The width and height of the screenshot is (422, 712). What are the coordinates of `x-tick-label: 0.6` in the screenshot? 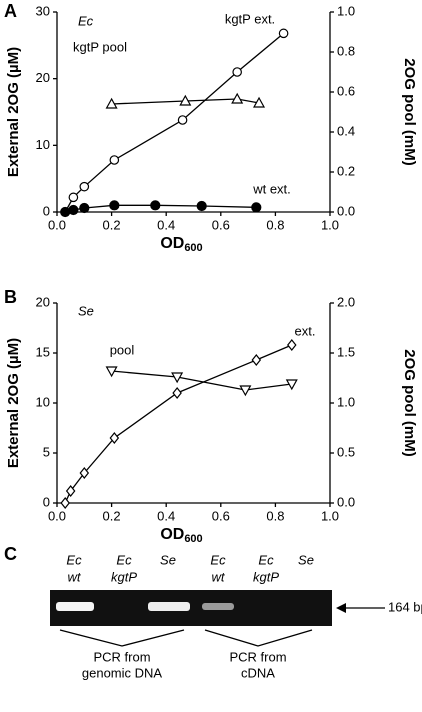 It's located at (221, 515).